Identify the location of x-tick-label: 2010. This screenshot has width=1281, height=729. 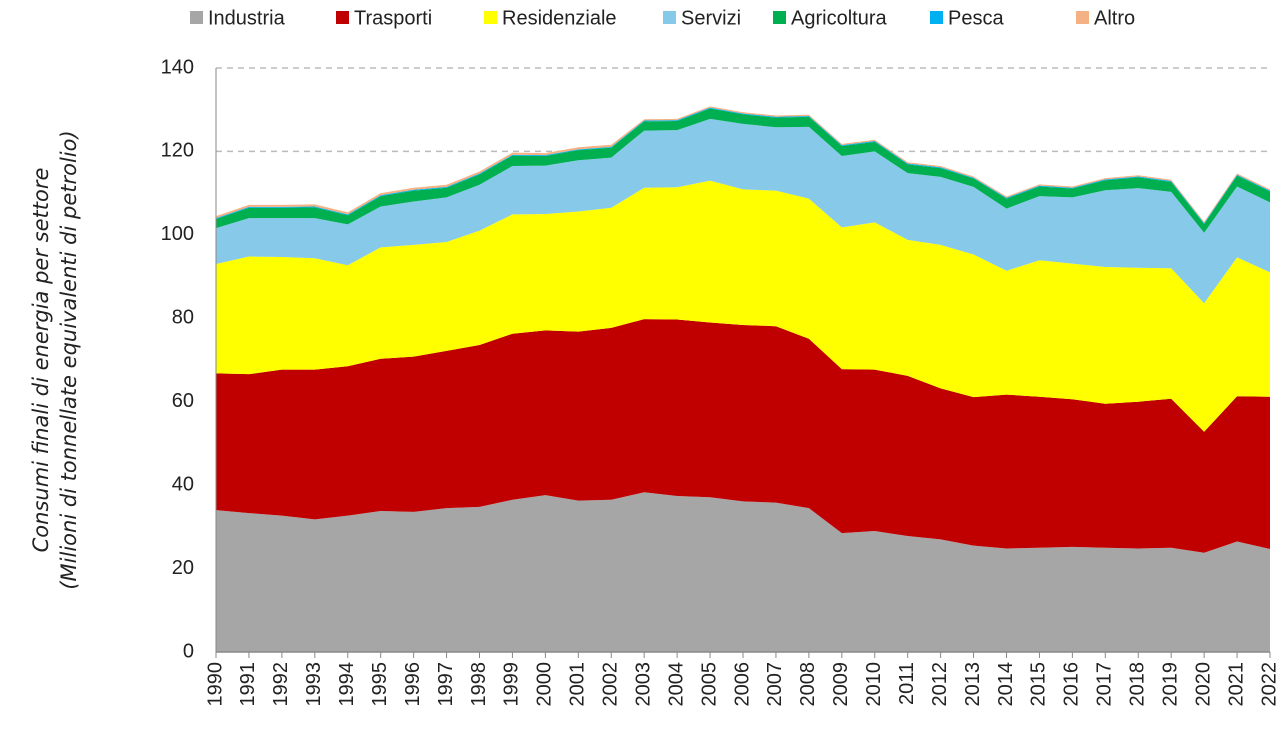
(874, 684).